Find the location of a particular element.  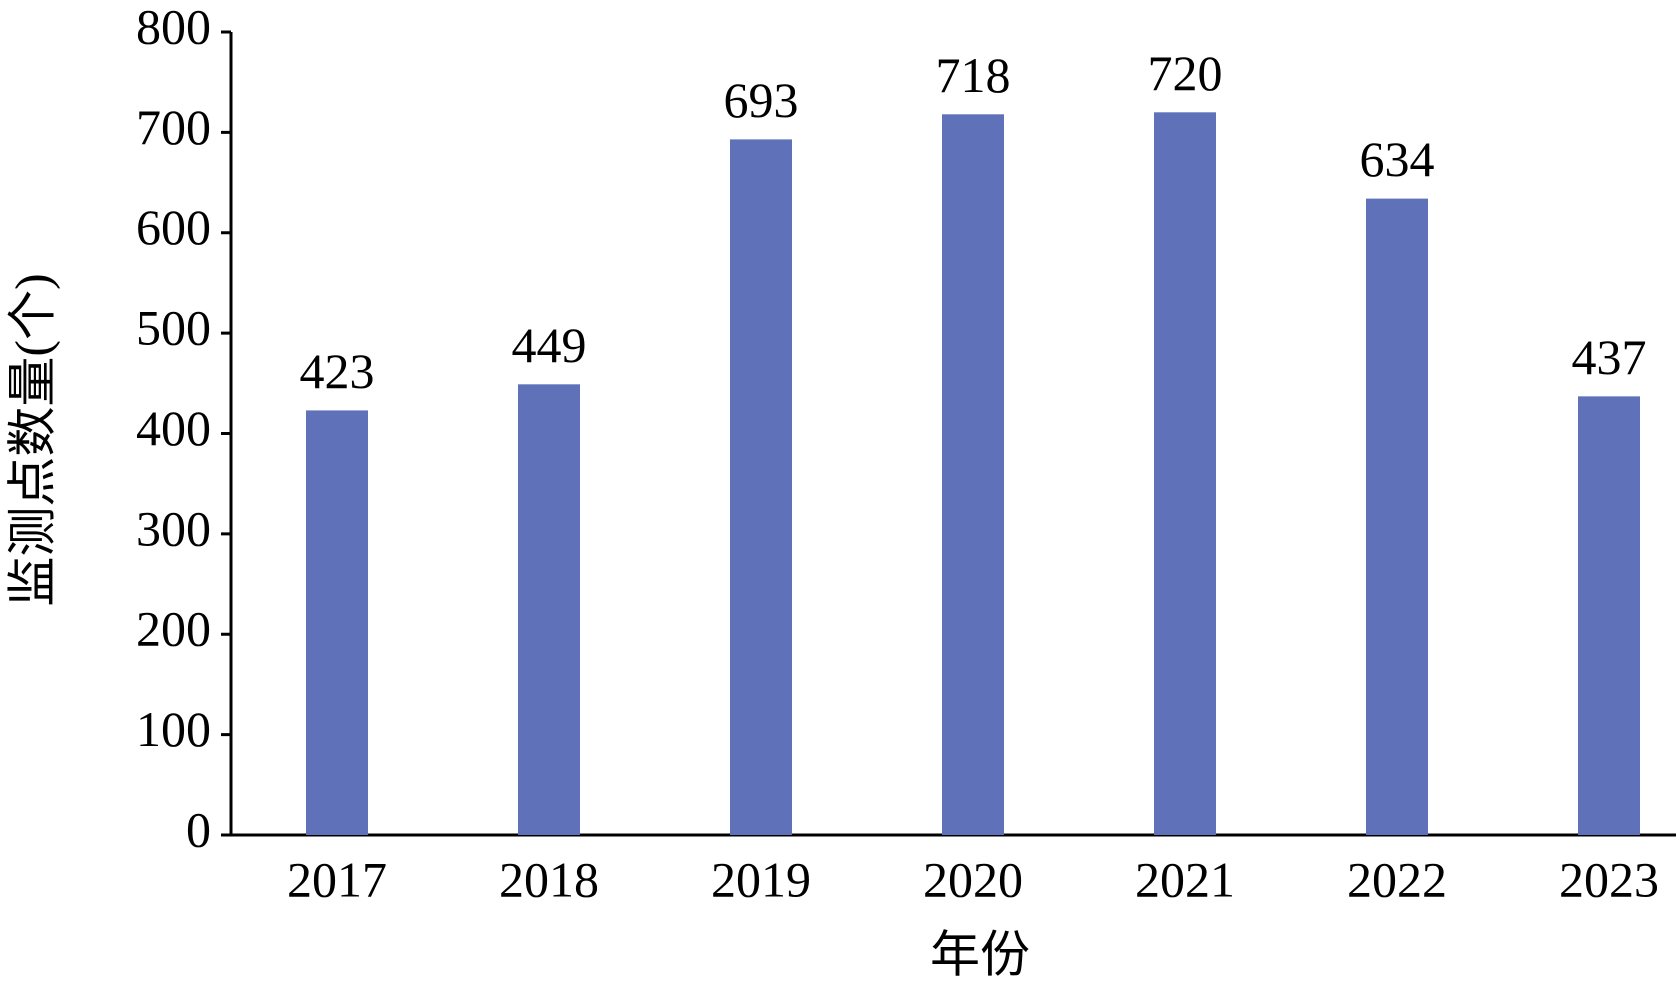

y-tick-label: 0 is located at coordinates (198, 829).